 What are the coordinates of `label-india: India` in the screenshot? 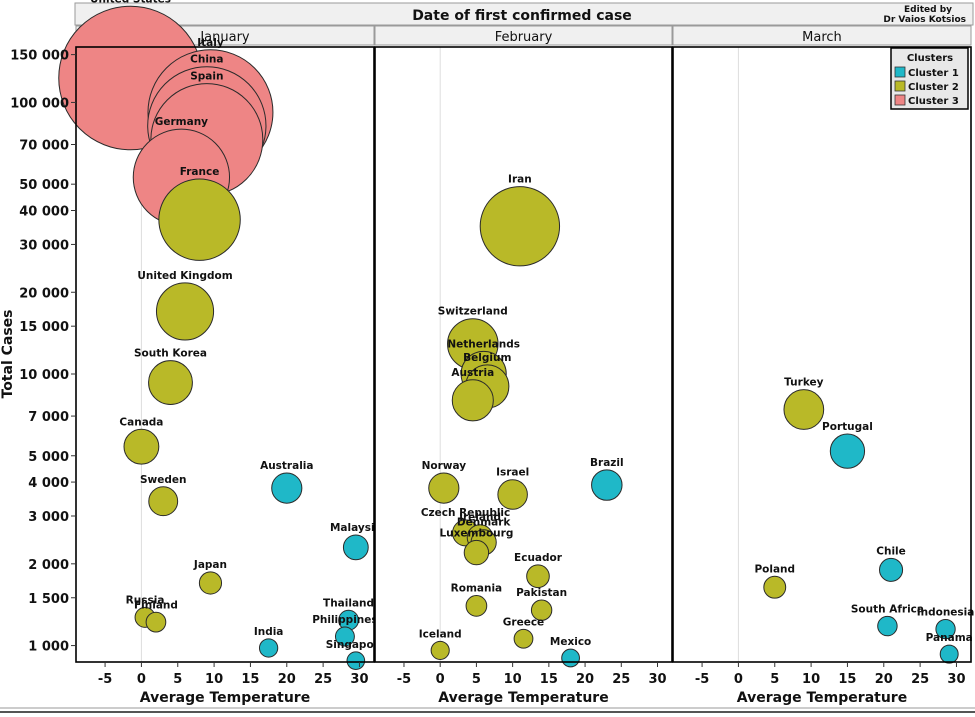 It's located at (269, 632).